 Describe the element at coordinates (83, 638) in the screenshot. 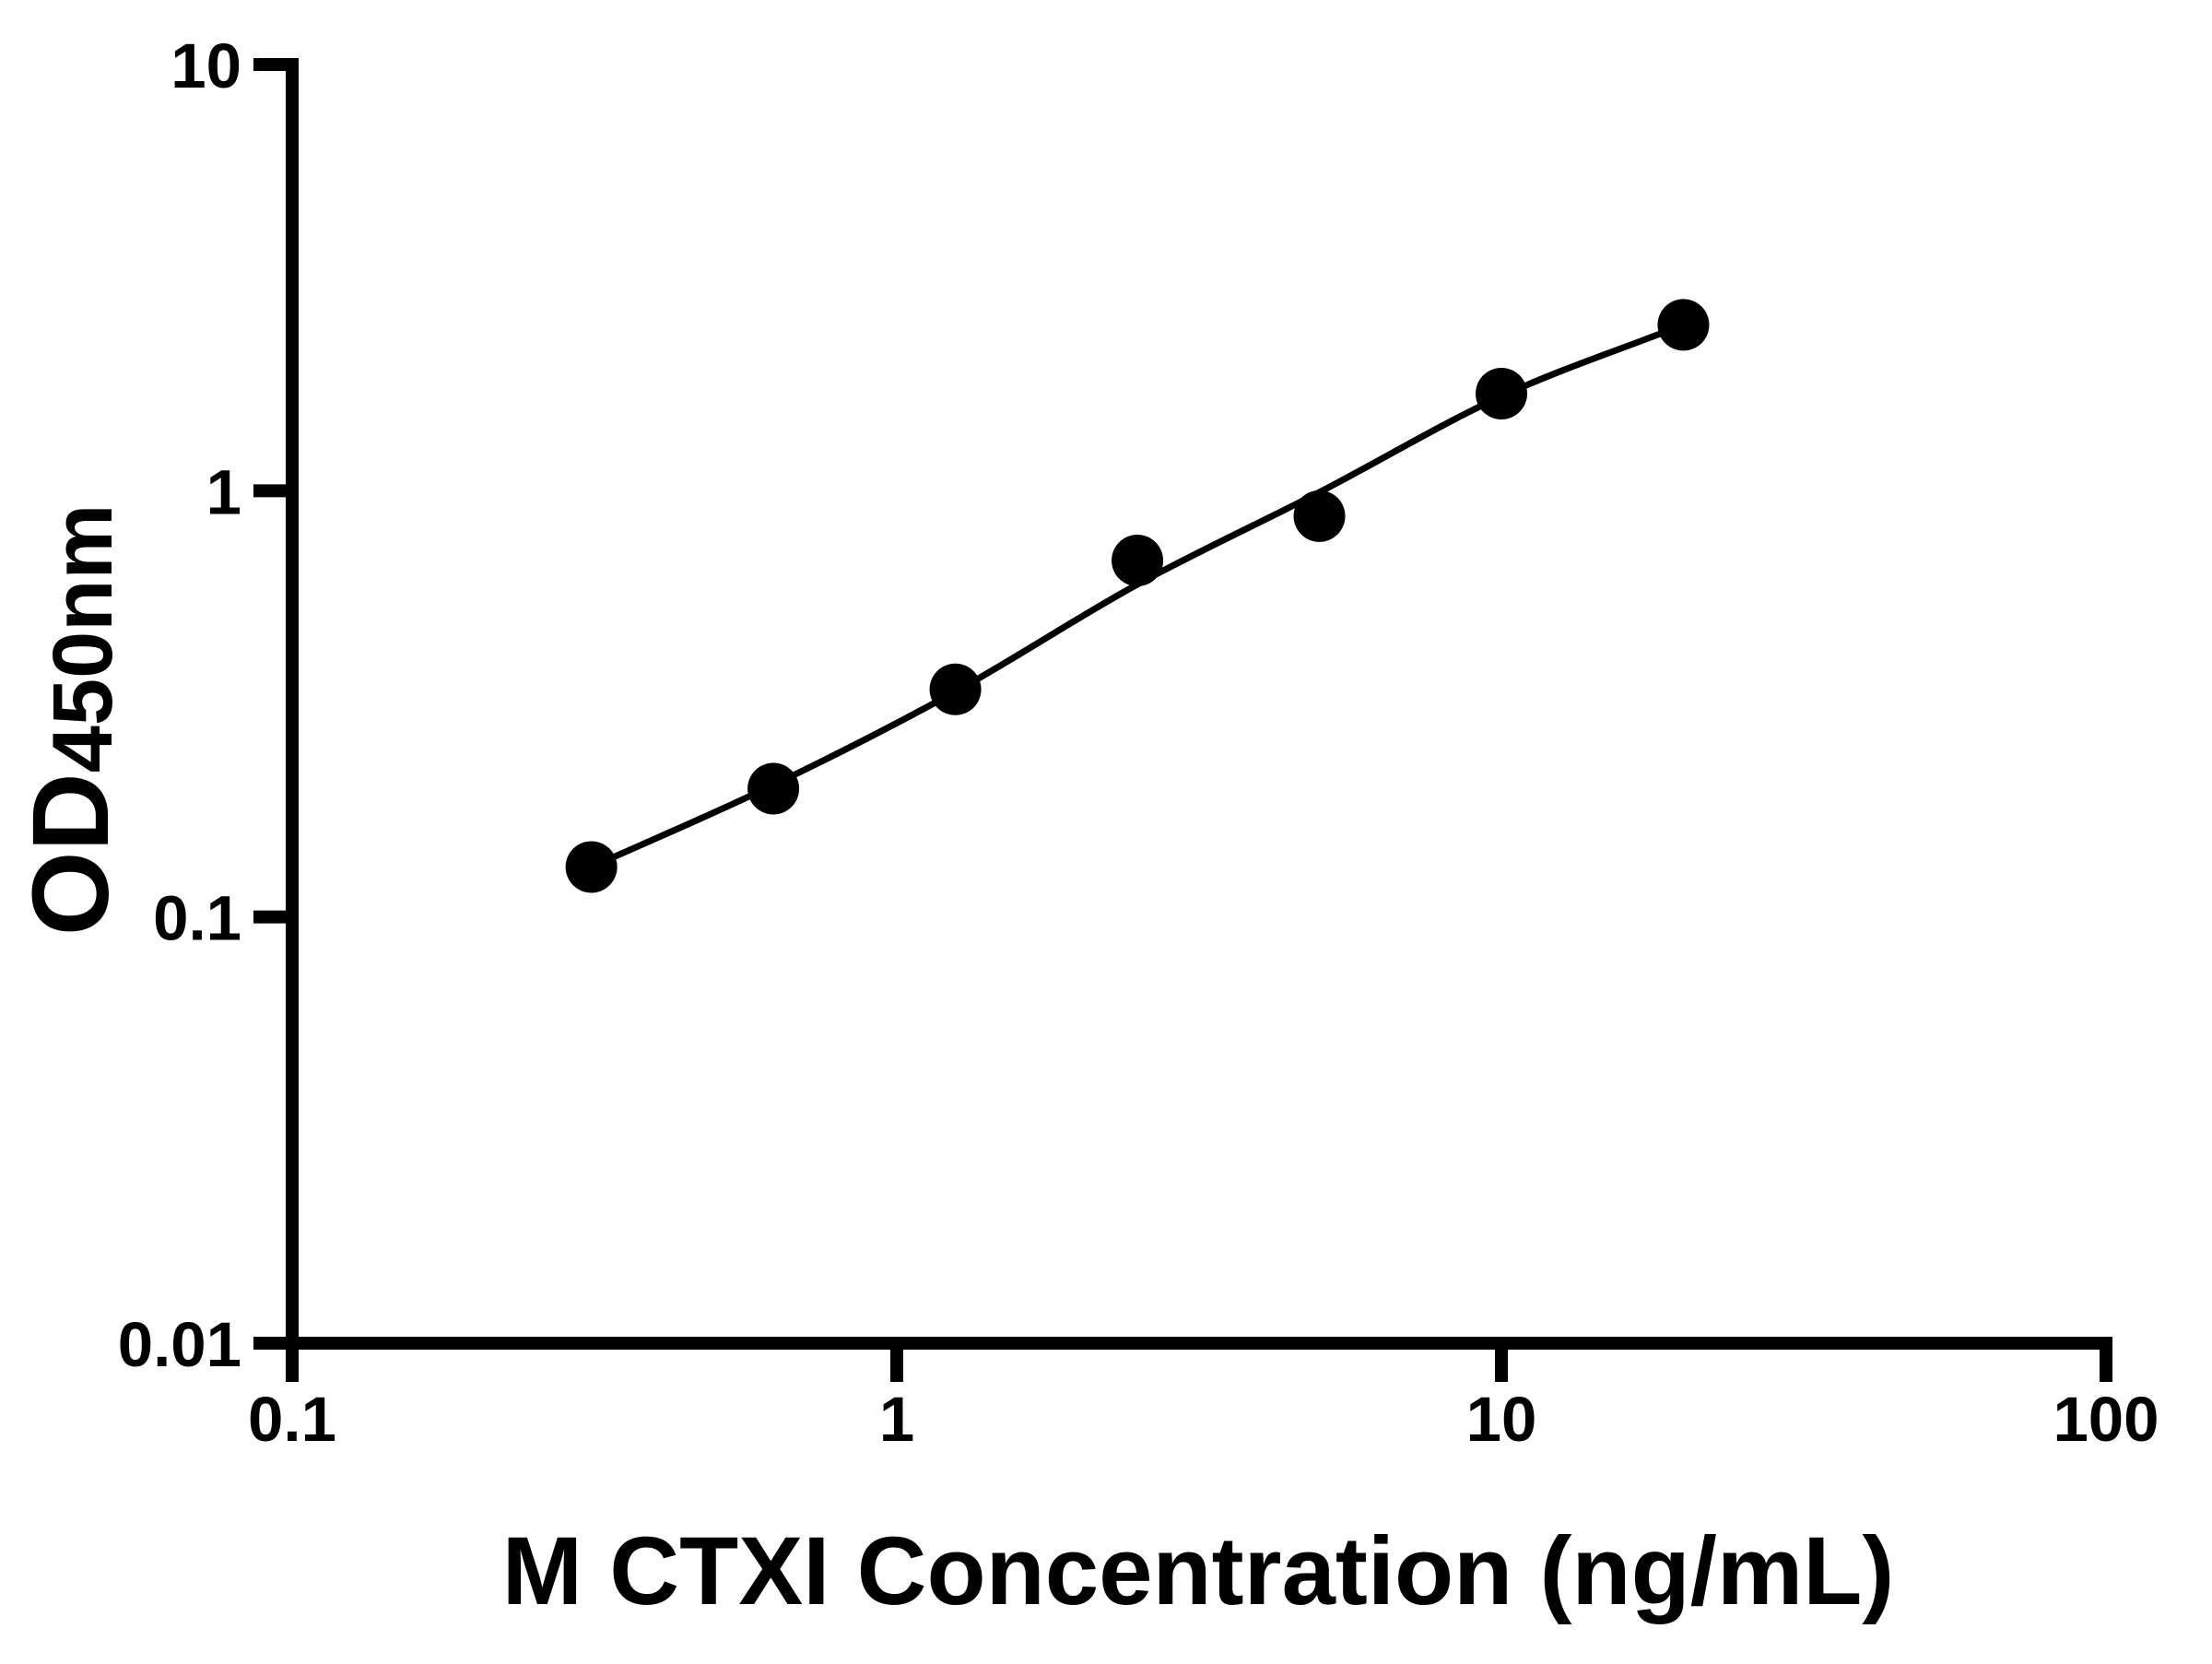

I see `y-axis-title-subscript: 450nm` at that location.